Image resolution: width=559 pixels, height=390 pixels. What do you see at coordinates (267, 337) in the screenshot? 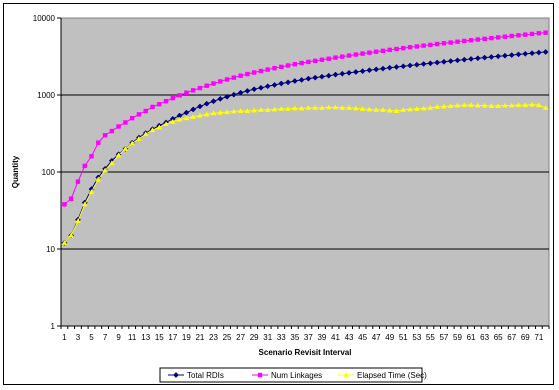
I see `x-tick-label: 31` at bounding box center [267, 337].